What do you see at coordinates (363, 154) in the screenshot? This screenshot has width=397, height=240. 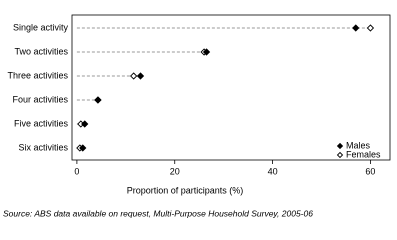 I see `legend-label: Females` at bounding box center [363, 154].